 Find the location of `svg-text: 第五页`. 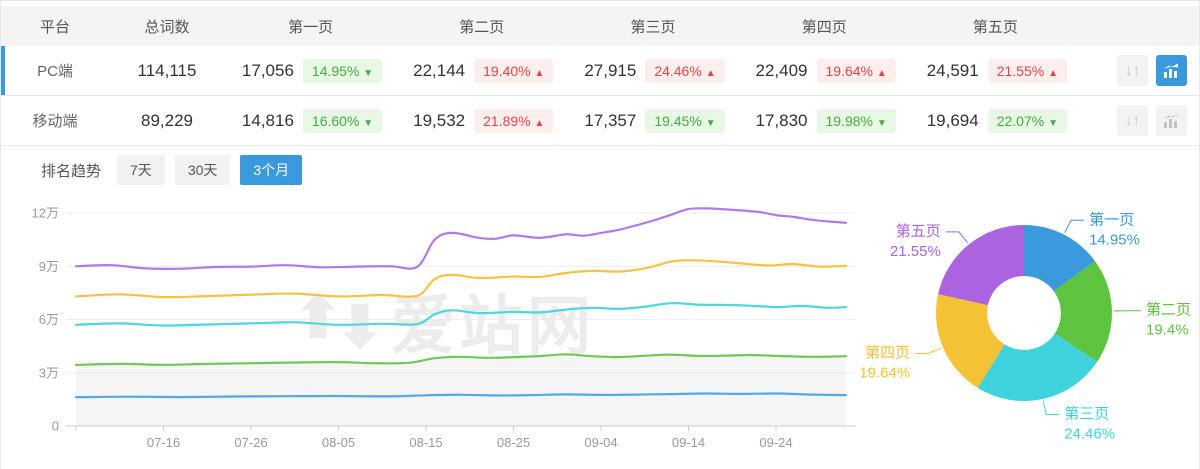

svg-text: 第五页 is located at coordinates (918, 231).